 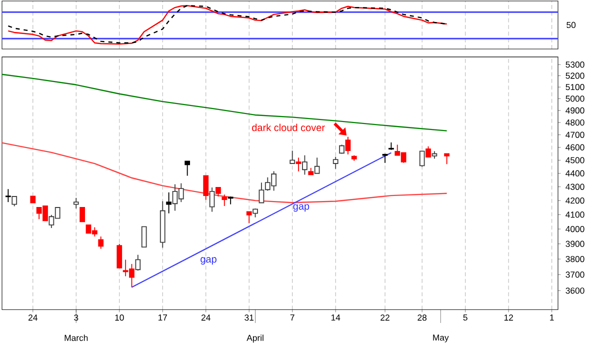 I want to click on y-tick-label: 4100, so click(x=575, y=215).